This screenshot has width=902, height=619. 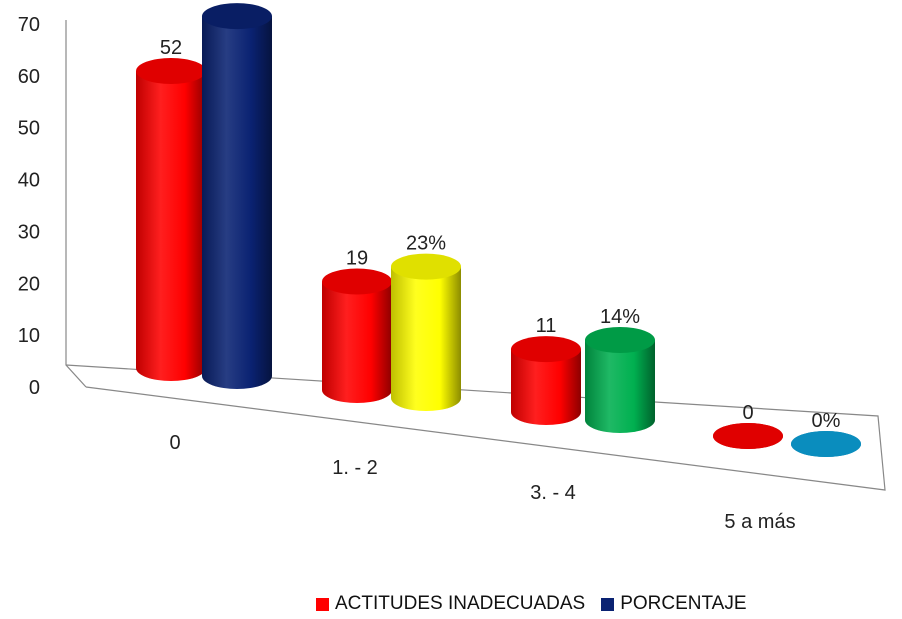 I want to click on legend: ACTITUDES INADECUADAS PORCENTAJE, so click(x=539, y=604).